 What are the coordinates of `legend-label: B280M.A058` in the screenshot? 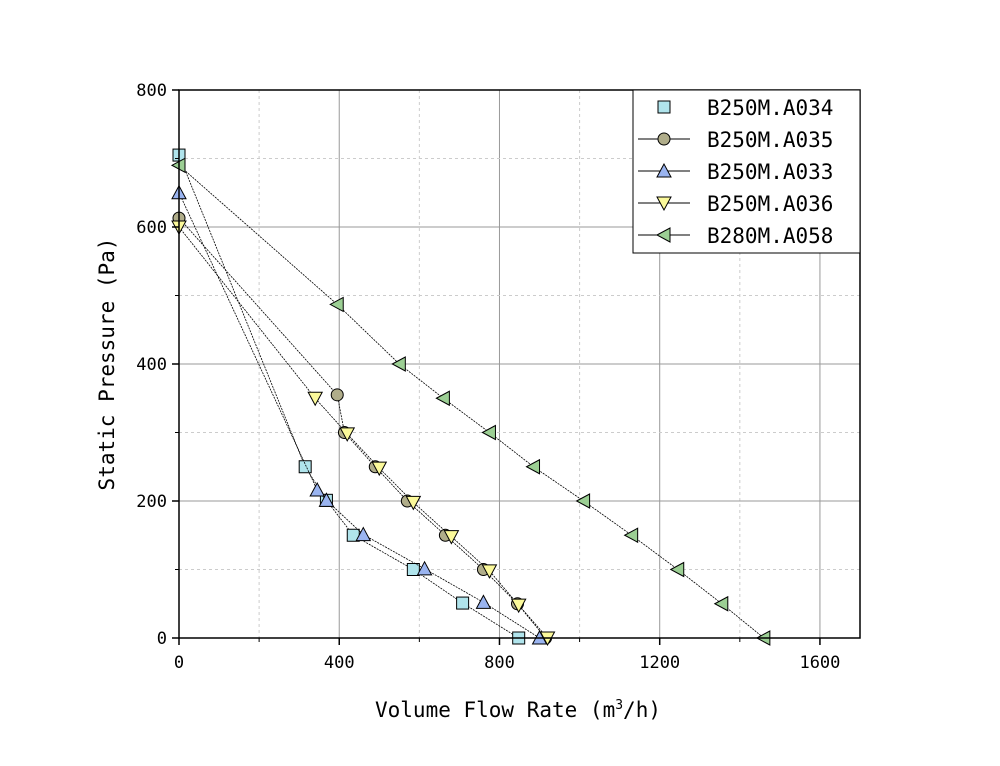 It's located at (770, 236).